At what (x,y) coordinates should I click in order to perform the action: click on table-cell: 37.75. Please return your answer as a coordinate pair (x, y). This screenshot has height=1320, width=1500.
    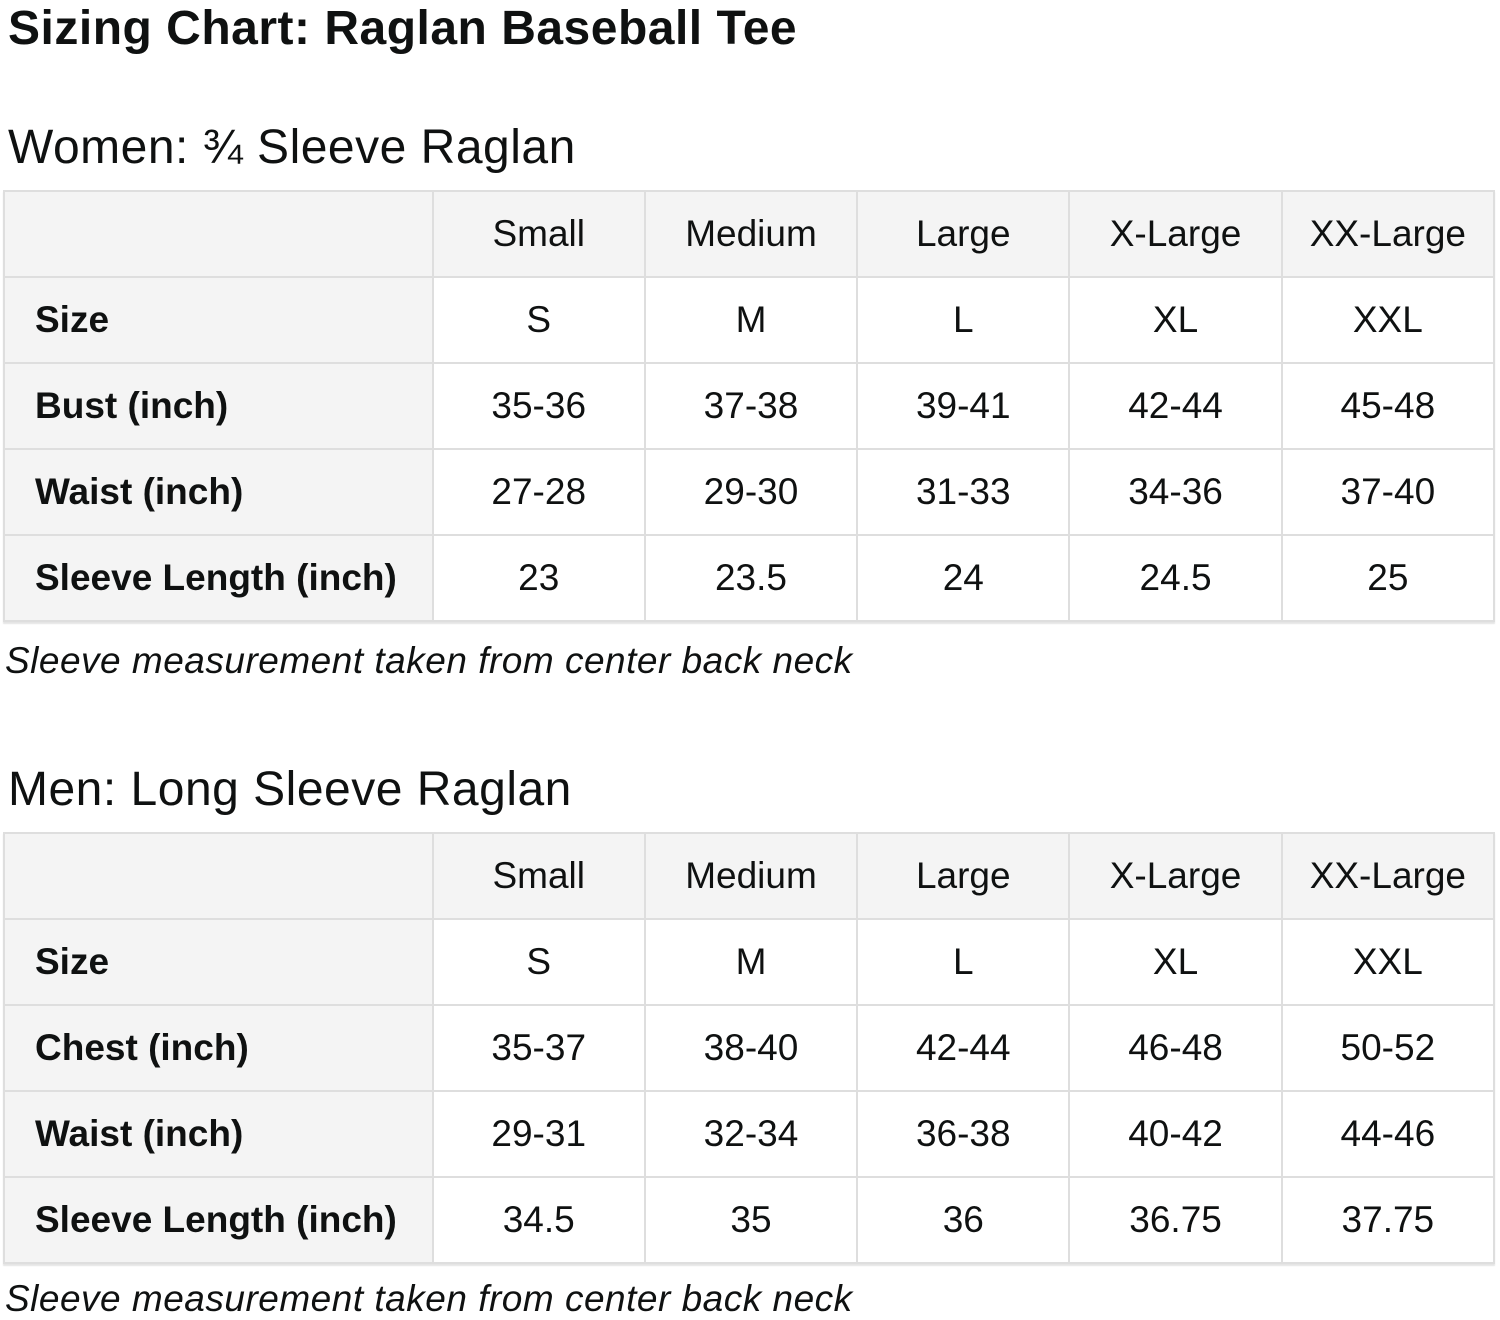
    Looking at the image, I should click on (1388, 1220).